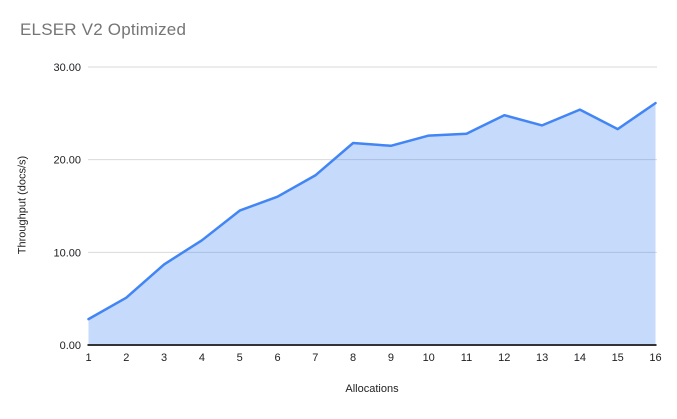  Describe the element at coordinates (580, 358) in the screenshot. I see `x-tick-label: 14` at that location.